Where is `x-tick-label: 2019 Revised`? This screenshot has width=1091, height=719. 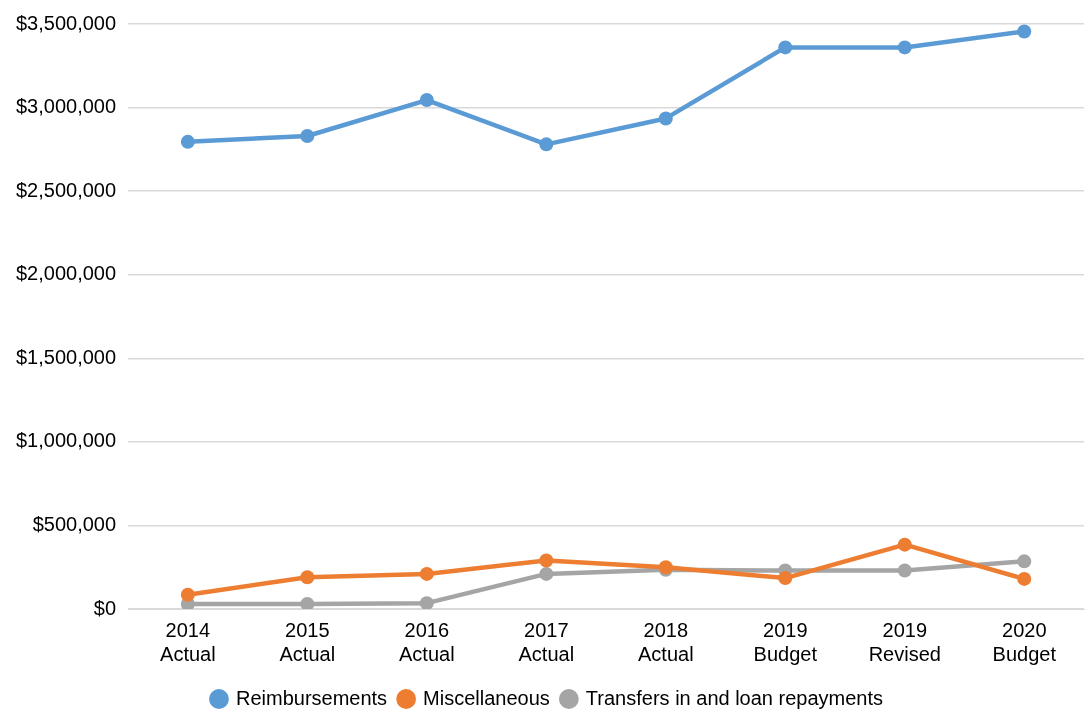 x-tick-label: 2019 Revised is located at coordinates (904, 641).